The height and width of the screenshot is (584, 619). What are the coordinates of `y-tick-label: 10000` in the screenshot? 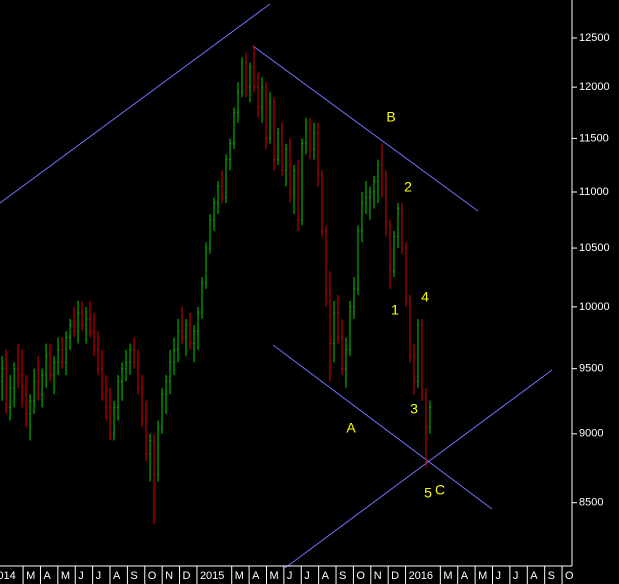 It's located at (594, 307).